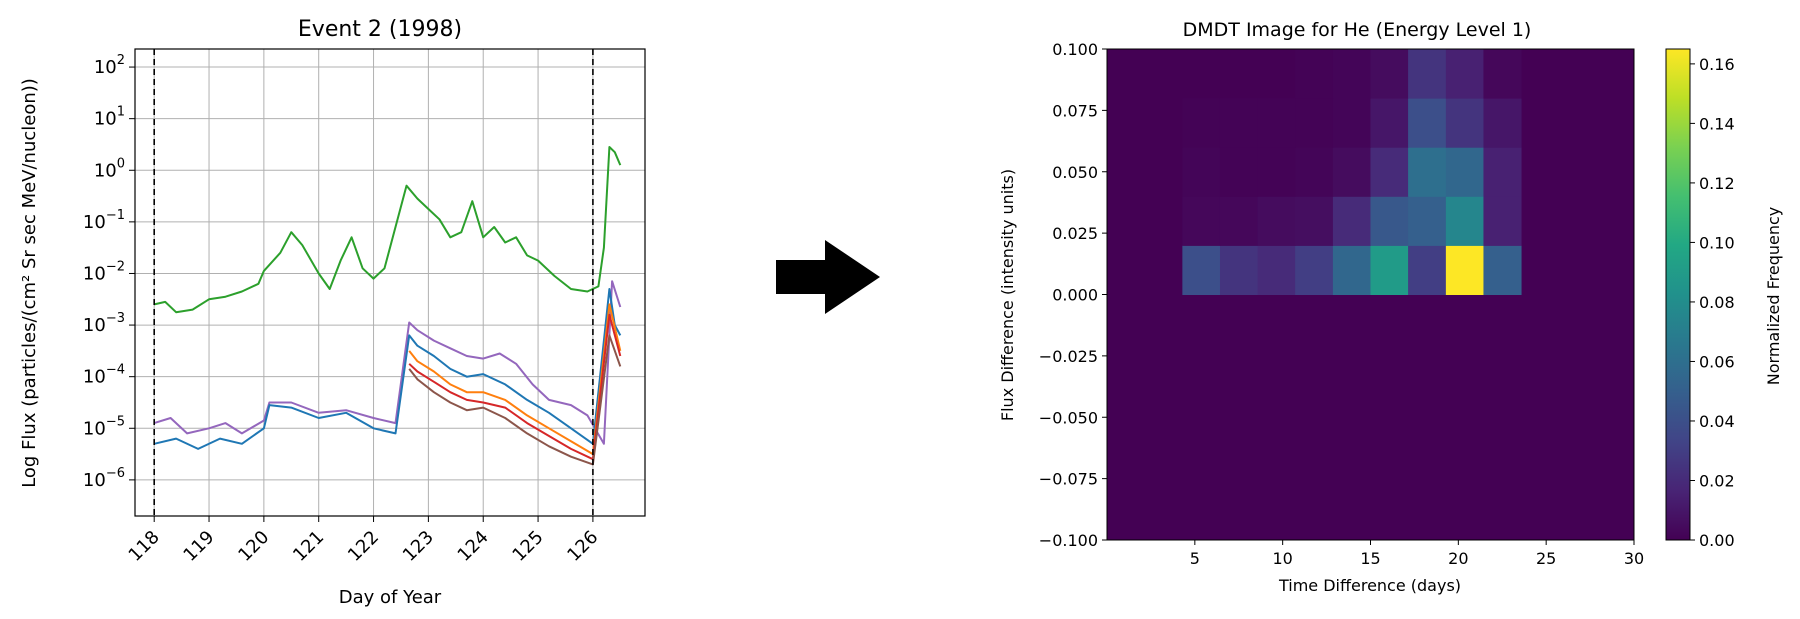 This screenshot has width=1800, height=619. I want to click on y-tick-label: 0.100, so click(1075, 49).